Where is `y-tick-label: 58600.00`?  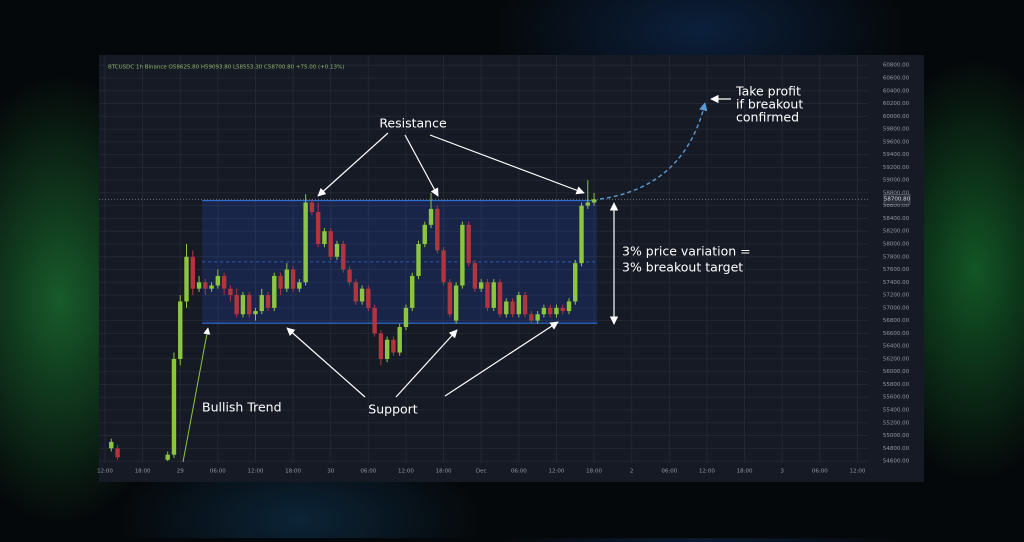
y-tick-label: 58600.00 is located at coordinates (896, 206).